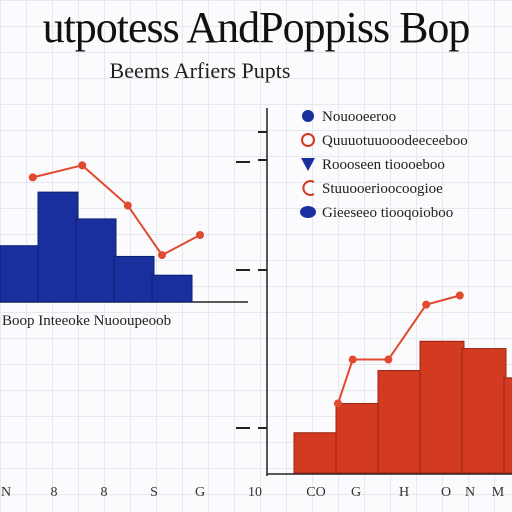 This screenshot has width=512, height=512. Describe the element at coordinates (387, 213) in the screenshot. I see `legend-entry-label: Gieeseeo tiooqoioboo` at that location.